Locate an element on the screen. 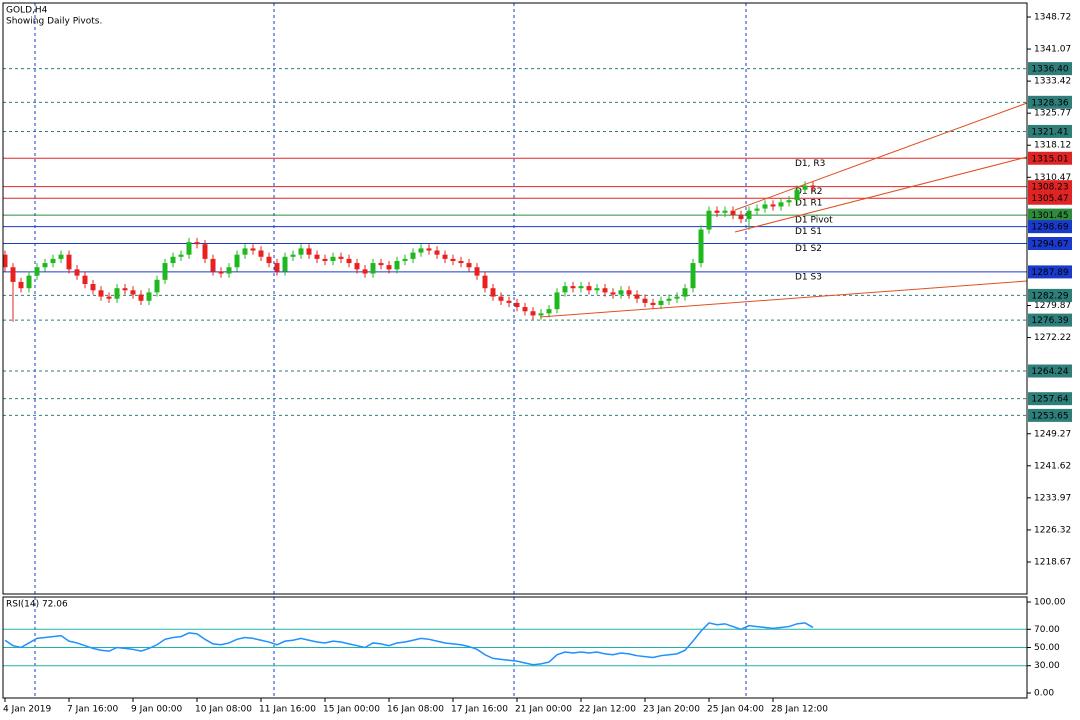 This screenshot has height=720, width=1080. x-tick-label: 4 Jan 2019 is located at coordinates (27, 710).